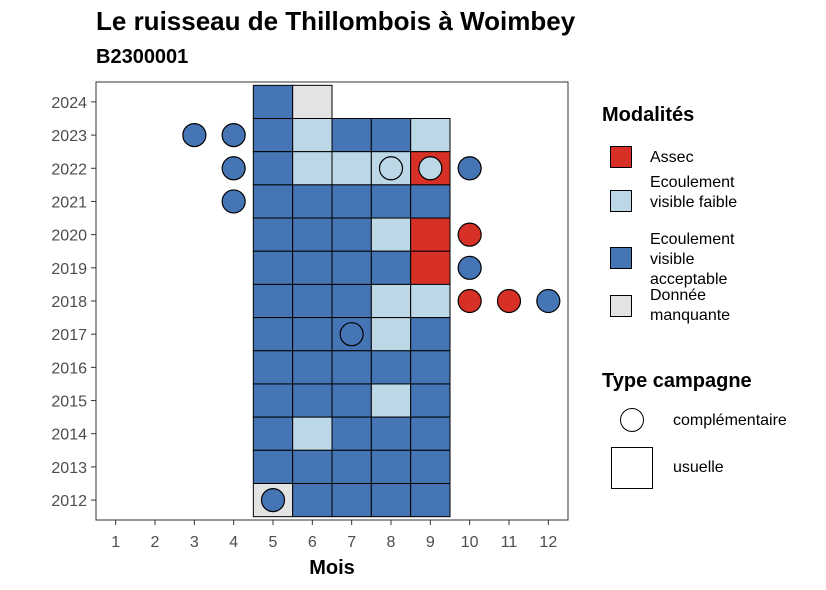 Image resolution: width=826 pixels, height=590 pixels. Describe the element at coordinates (233, 542) in the screenshot. I see `x-tick-label: 4` at that location.